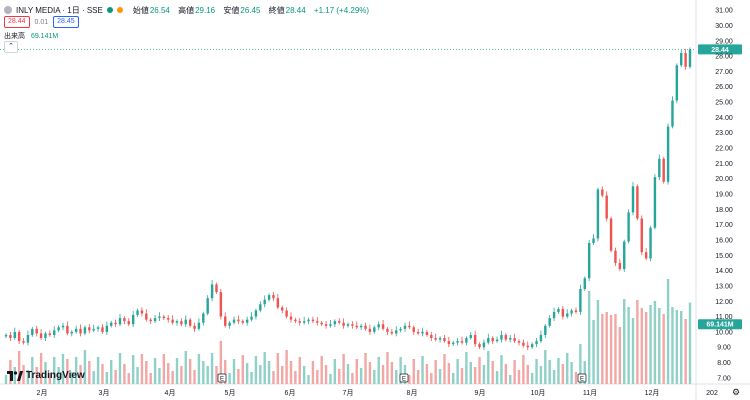  I want to click on price-tick-label: 28.00, so click(724, 57).